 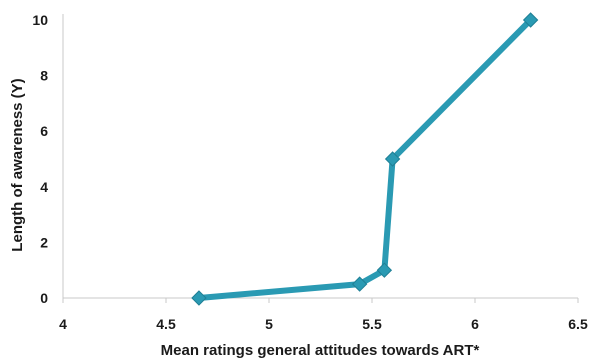 I want to click on y-axis-ticks: 0 2 4 6 8 10, so click(x=40, y=159).